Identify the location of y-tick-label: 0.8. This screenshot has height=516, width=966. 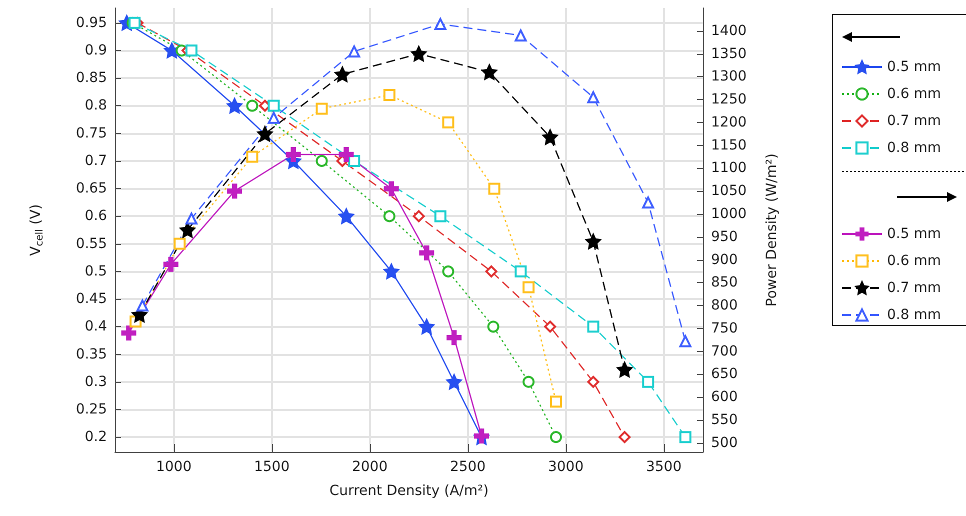
(95, 106).